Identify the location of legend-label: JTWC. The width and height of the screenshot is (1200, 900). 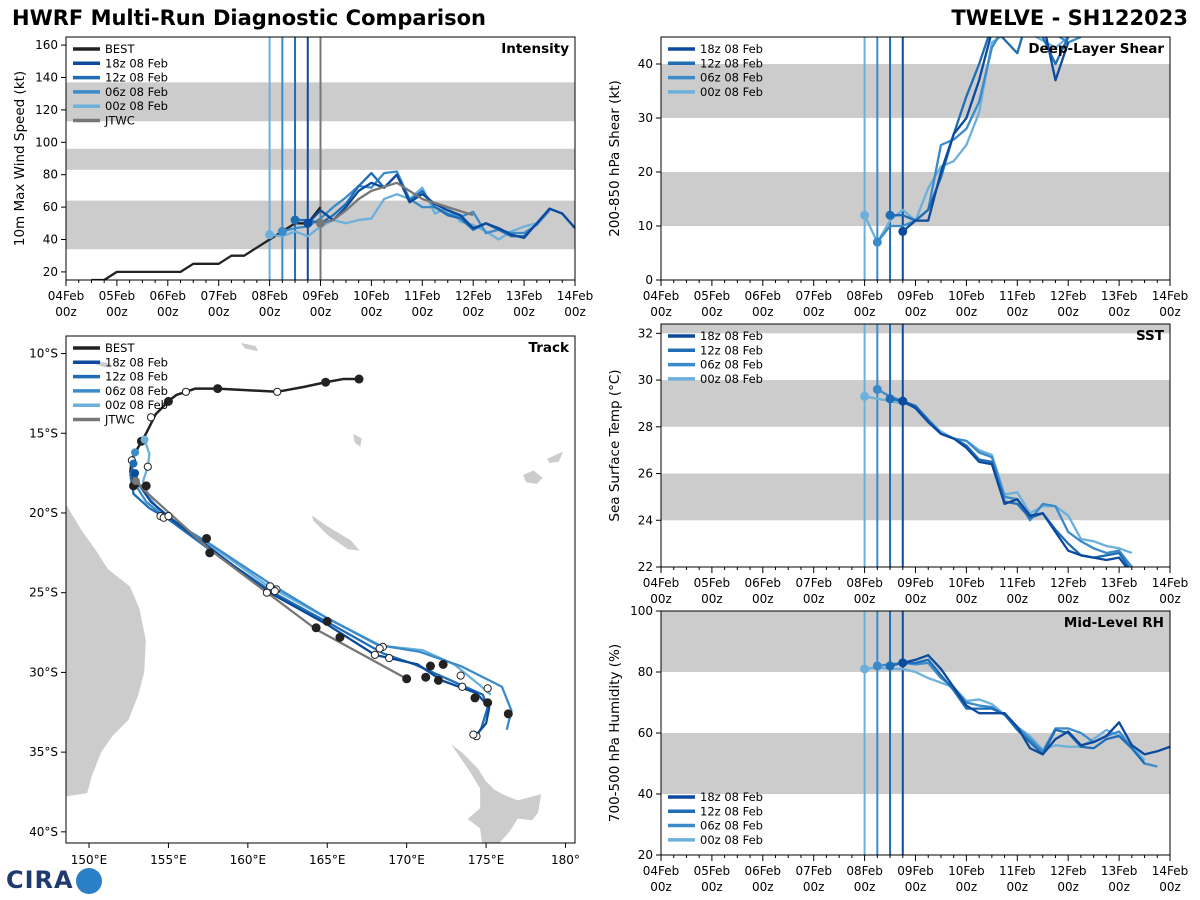
(119, 121).